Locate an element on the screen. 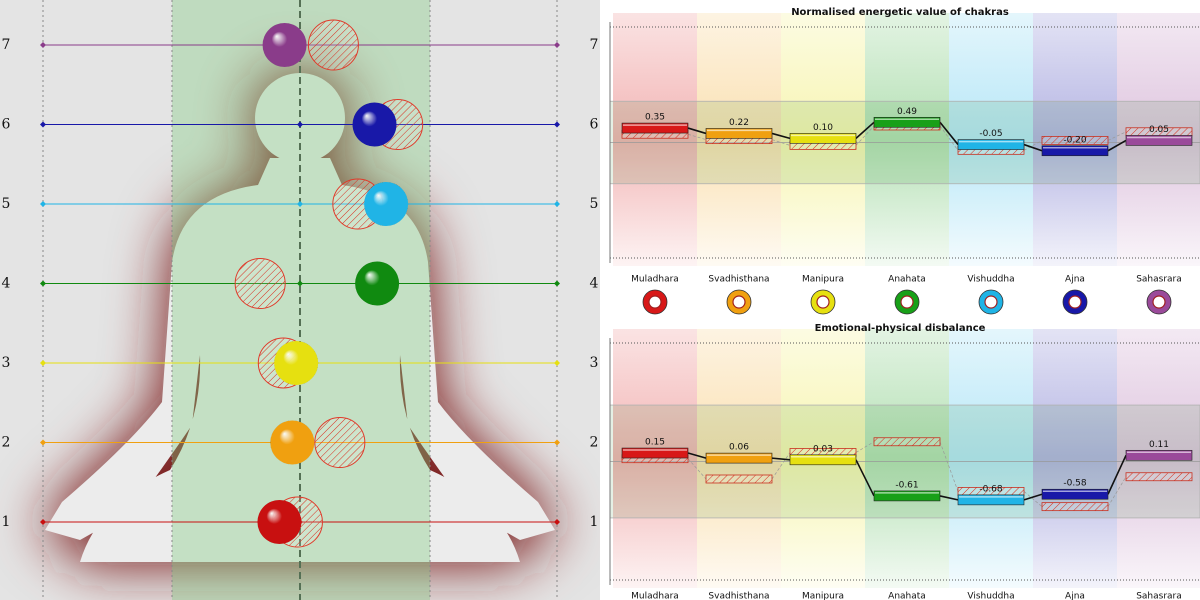 The height and width of the screenshot is (600, 1200). category-label: Svadhisthana is located at coordinates (738, 596).